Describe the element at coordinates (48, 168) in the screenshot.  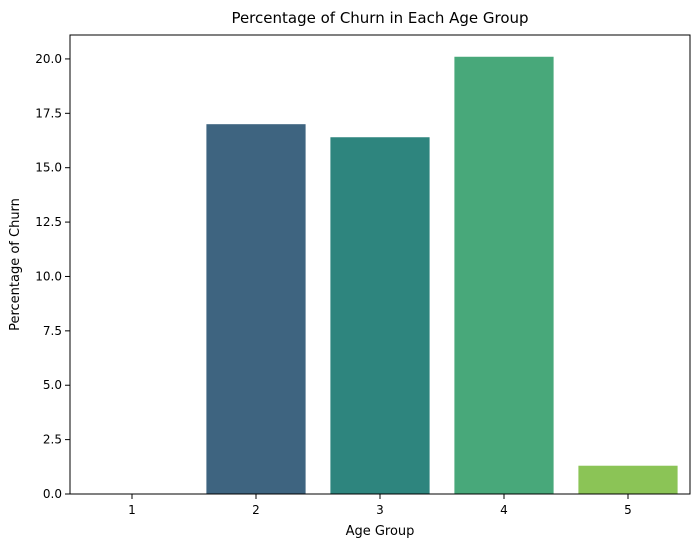
I see `y-tick-label: 15.0` at that location.